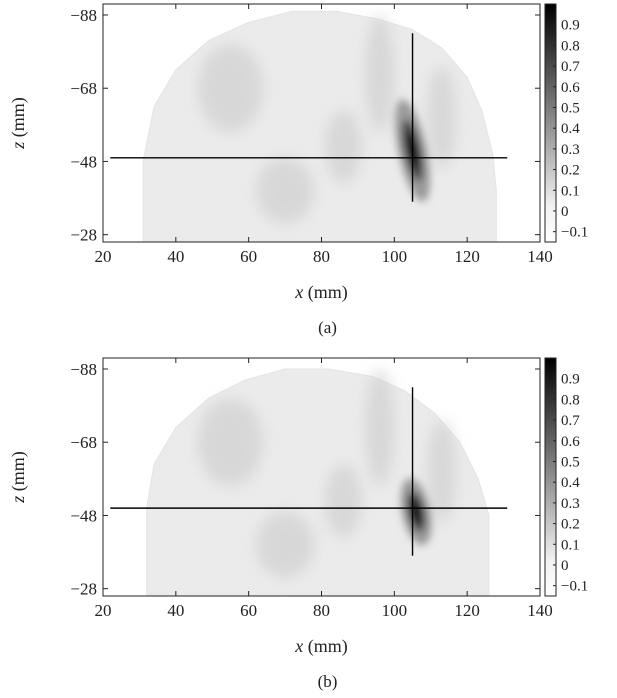  Describe the element at coordinates (327, 327) in the screenshot. I see `panel-caption: (a)` at that location.